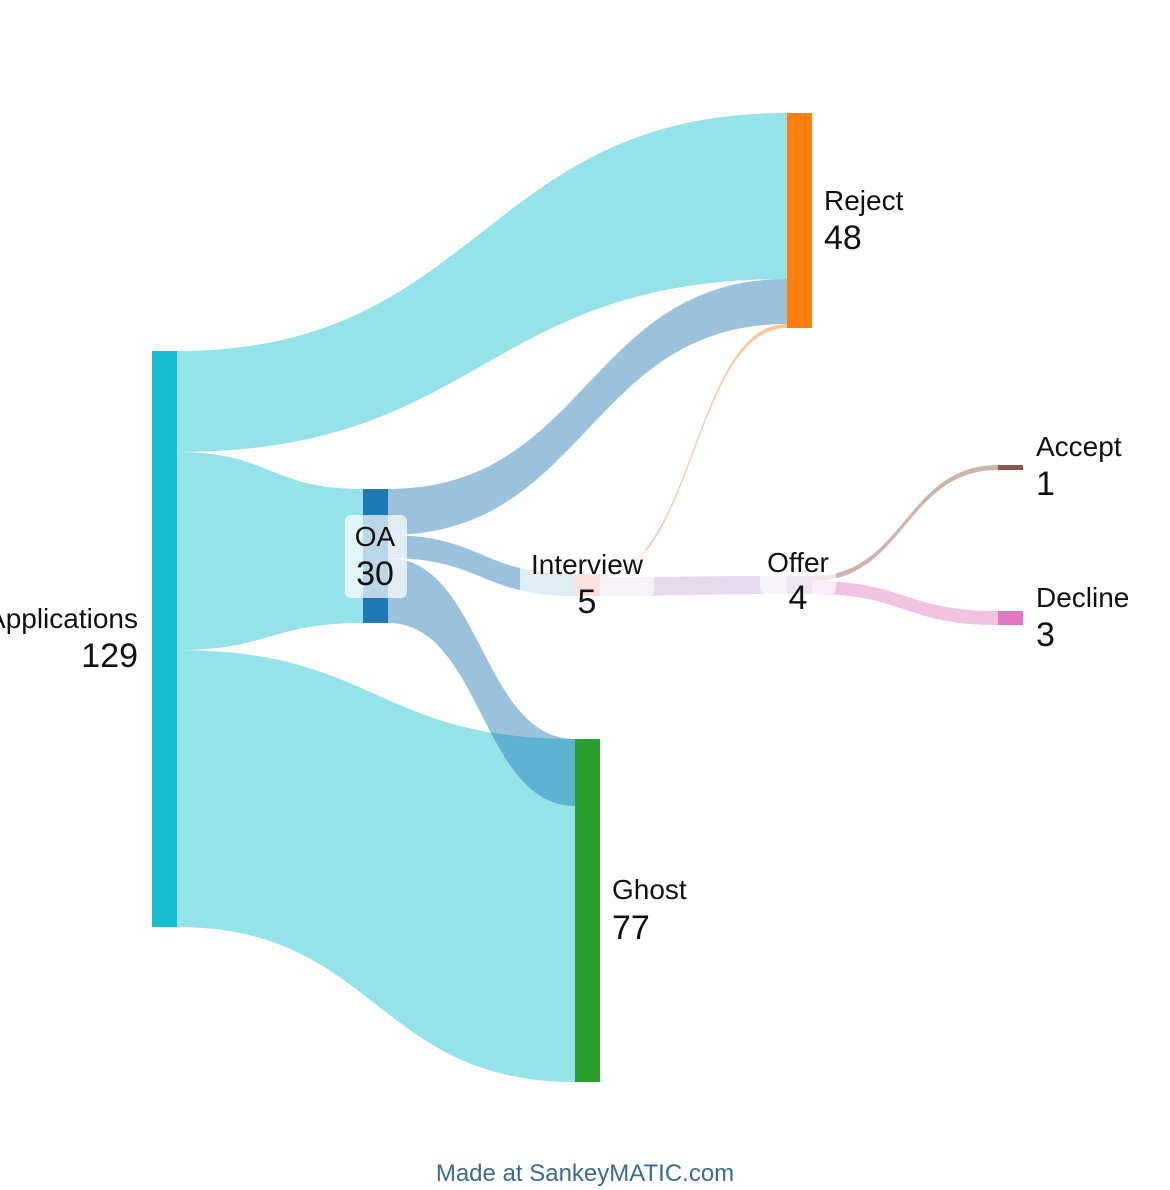 Image resolution: width=1170 pixels, height=1190 pixels. I want to click on label-oa-name: OA, so click(375, 536).